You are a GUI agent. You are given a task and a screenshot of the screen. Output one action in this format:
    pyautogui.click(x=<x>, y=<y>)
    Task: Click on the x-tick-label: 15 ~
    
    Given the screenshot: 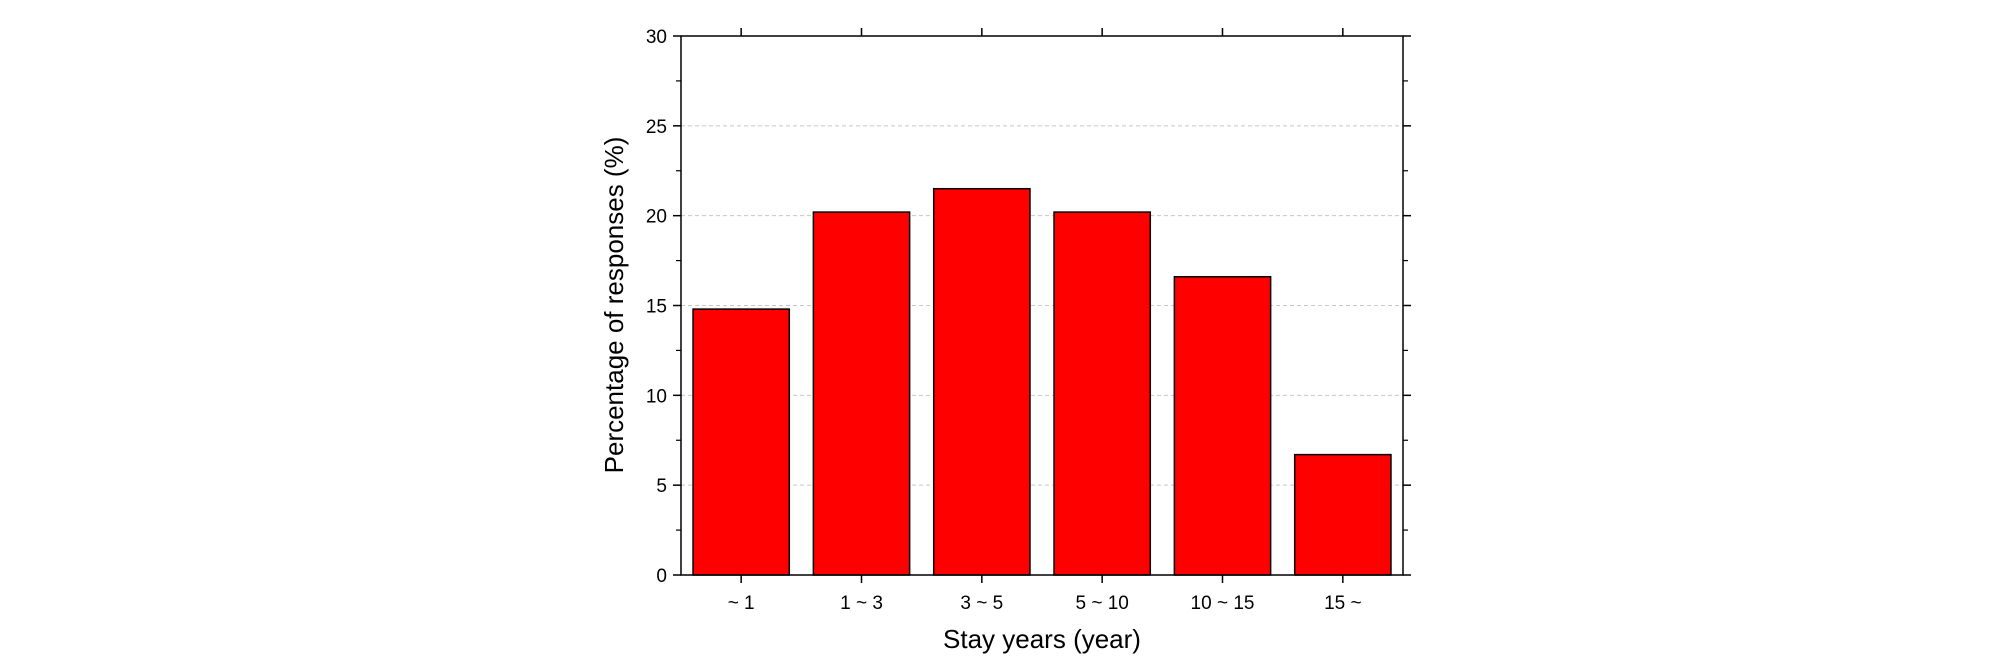 What is the action you would take?
    pyautogui.click(x=1343, y=603)
    